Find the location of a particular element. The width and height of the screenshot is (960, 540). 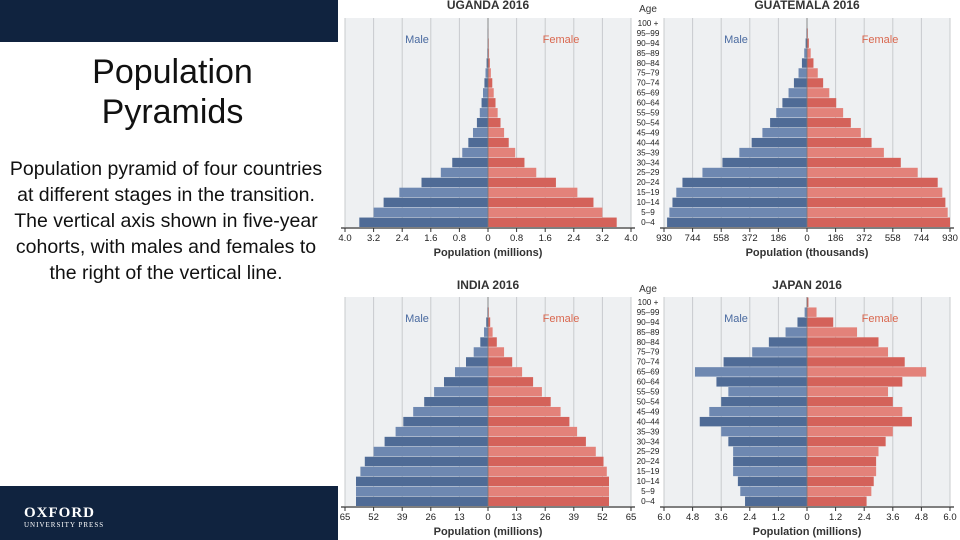

x-tick-label: 39 is located at coordinates (402, 517).